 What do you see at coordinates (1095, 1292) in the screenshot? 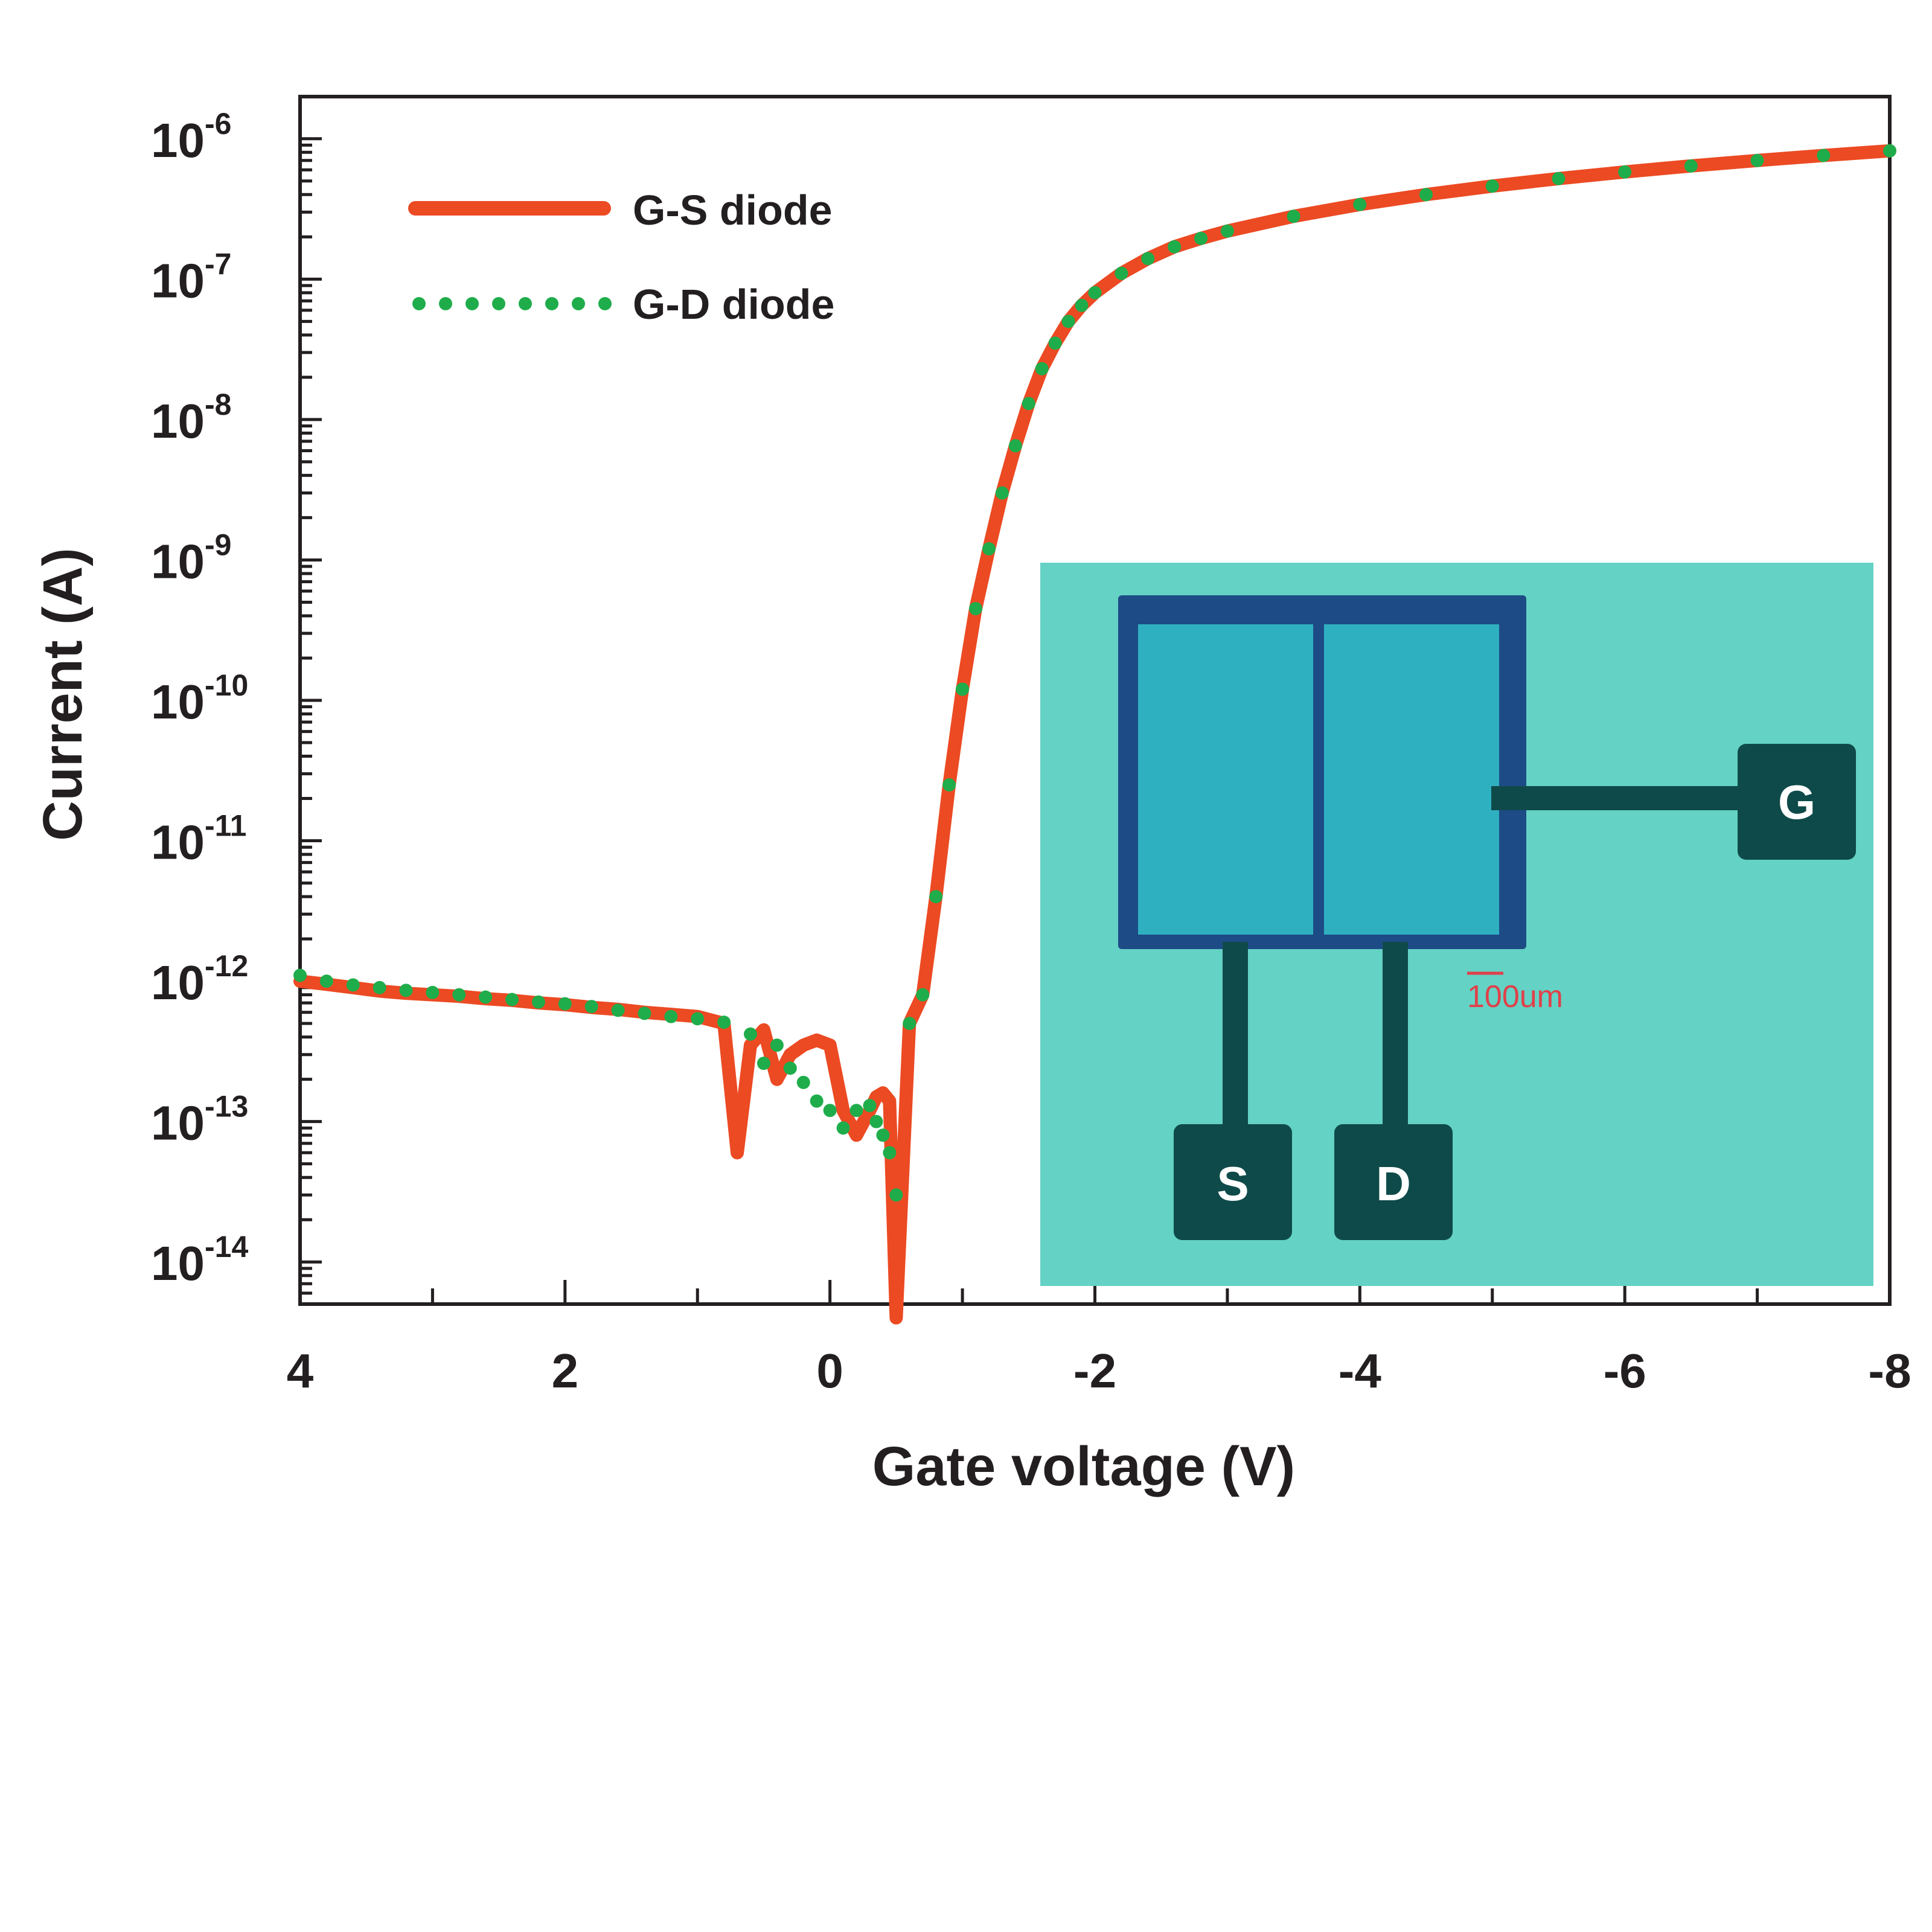
I see `x-axis-ticks` at bounding box center [1095, 1292].